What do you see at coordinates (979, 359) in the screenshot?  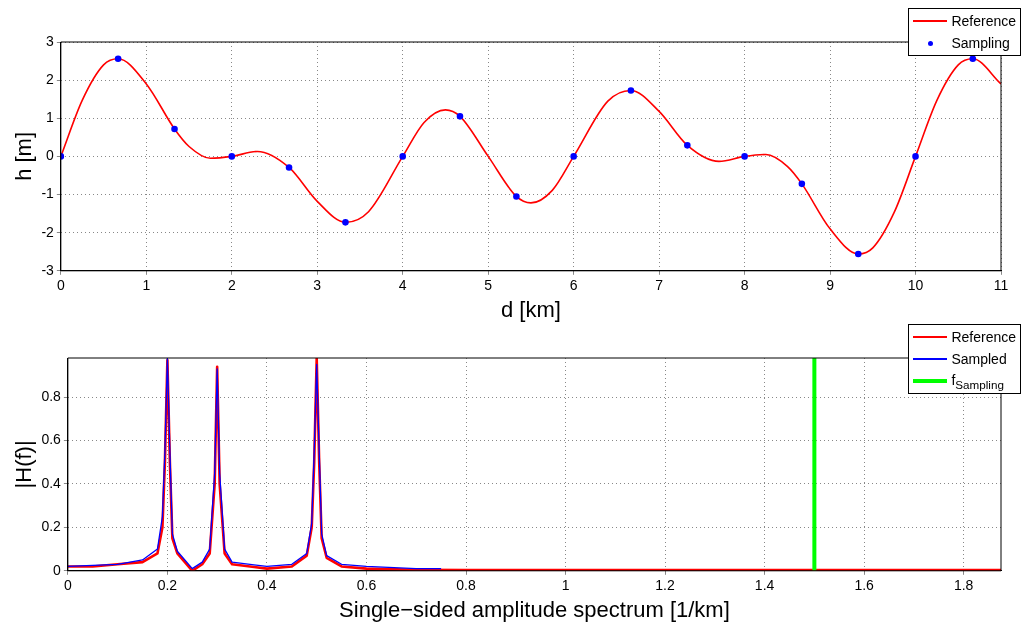 I see `legend-label: Sampled` at bounding box center [979, 359].